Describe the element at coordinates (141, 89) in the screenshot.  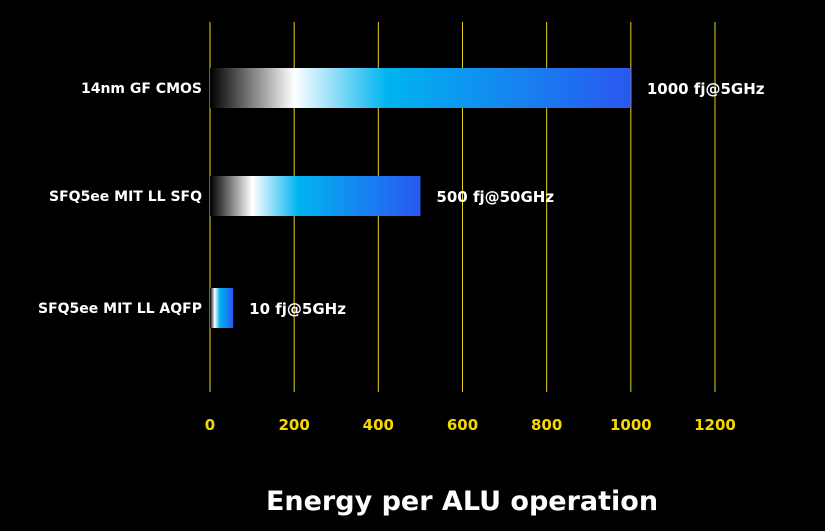
I see `category-label: 14nm GF CMOS` at that location.